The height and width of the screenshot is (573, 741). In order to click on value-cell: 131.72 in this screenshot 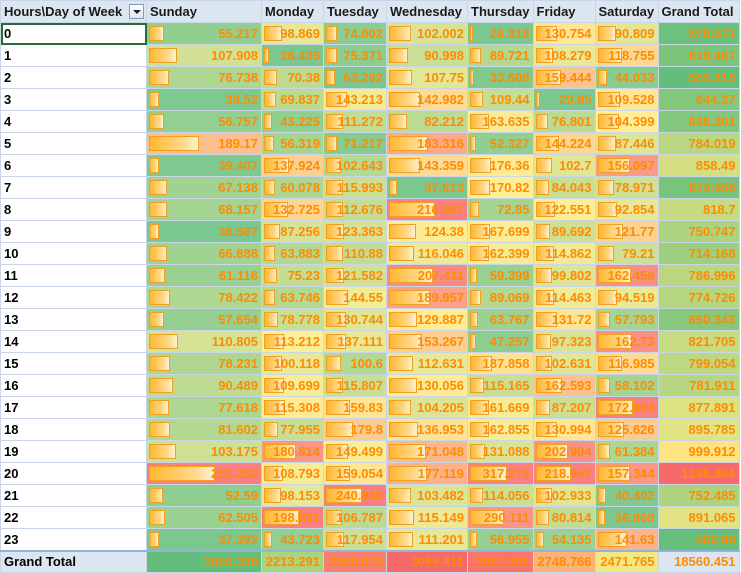, I will do `click(564, 319)`.